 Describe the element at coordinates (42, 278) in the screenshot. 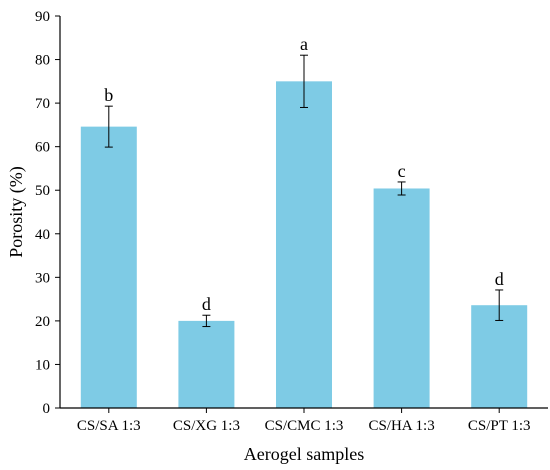

I see `y-tick-label: 30` at that location.